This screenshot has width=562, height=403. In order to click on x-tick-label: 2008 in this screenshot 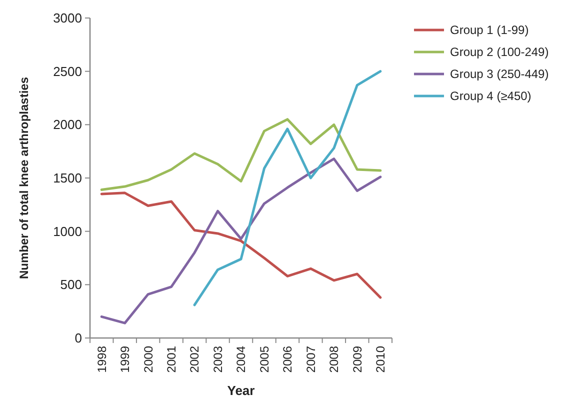, I will do `click(334, 359)`.